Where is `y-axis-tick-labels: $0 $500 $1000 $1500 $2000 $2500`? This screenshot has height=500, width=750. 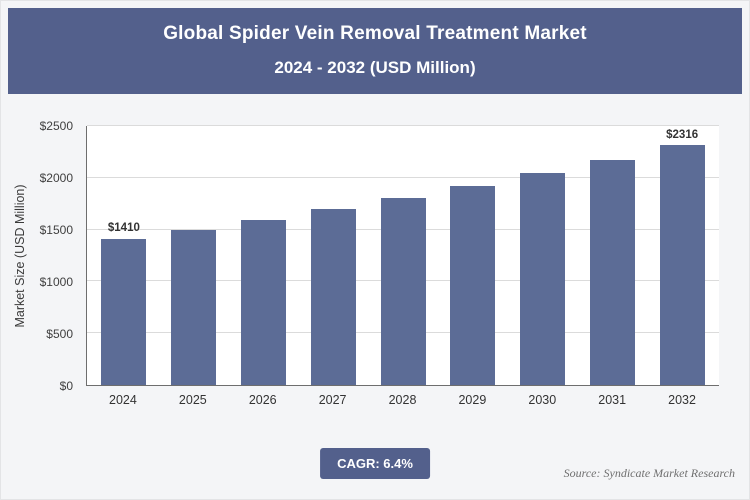
y-axis-tick-labels: $0 $500 $1000 $1500 $2000 $2500 is located at coordinates (55, 256).